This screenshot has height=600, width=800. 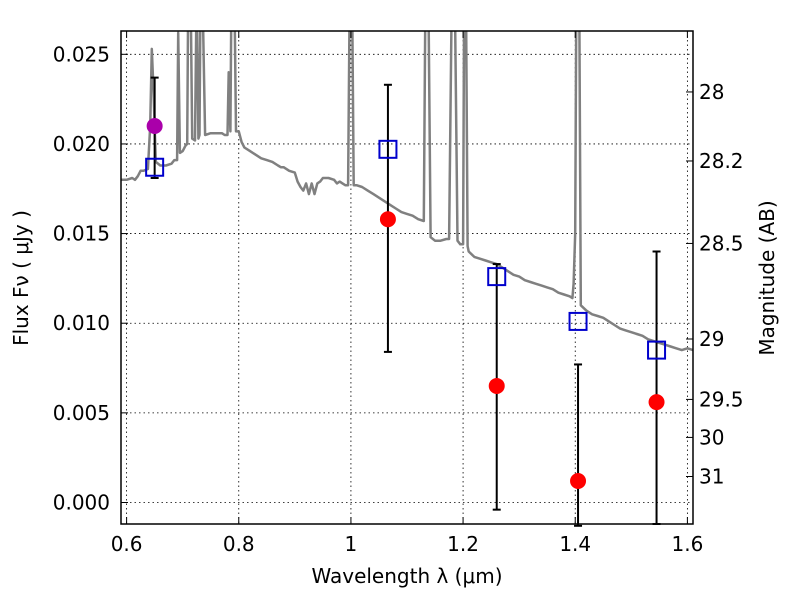 I want to click on x-tick-label: 0.6, so click(x=127, y=544).